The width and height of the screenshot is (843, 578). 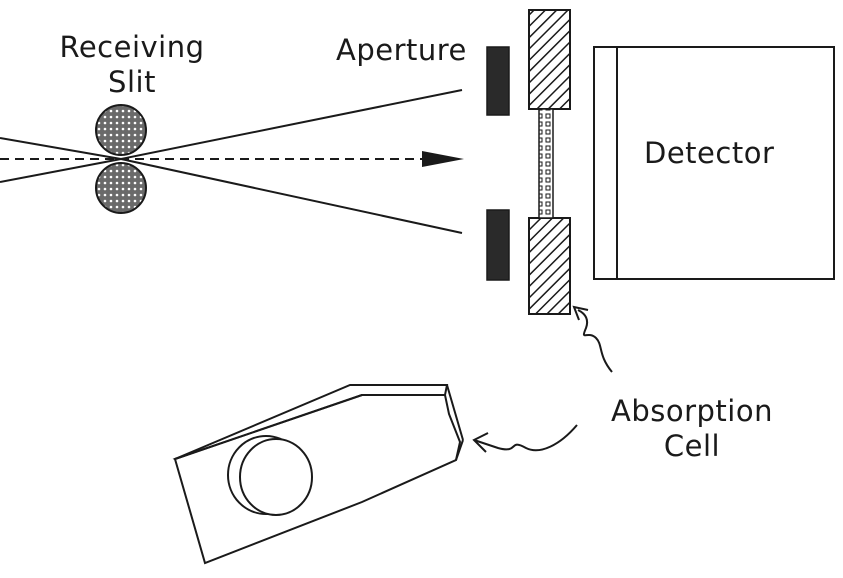 What do you see at coordinates (317, 479) in the screenshot?
I see `cell-cartridge-front-face` at bounding box center [317, 479].